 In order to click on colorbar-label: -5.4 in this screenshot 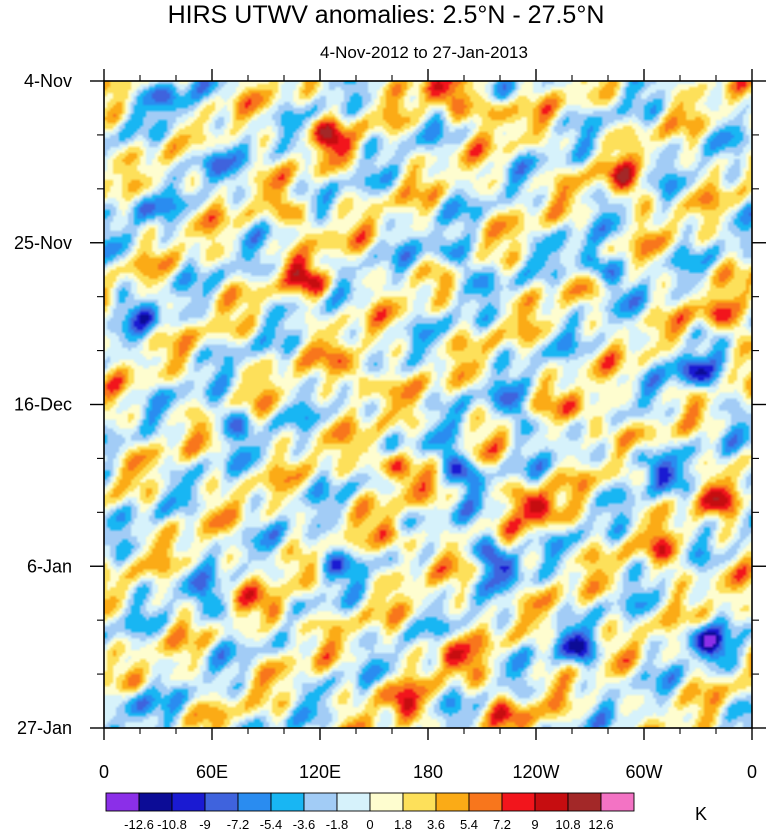, I will do `click(271, 823)`.